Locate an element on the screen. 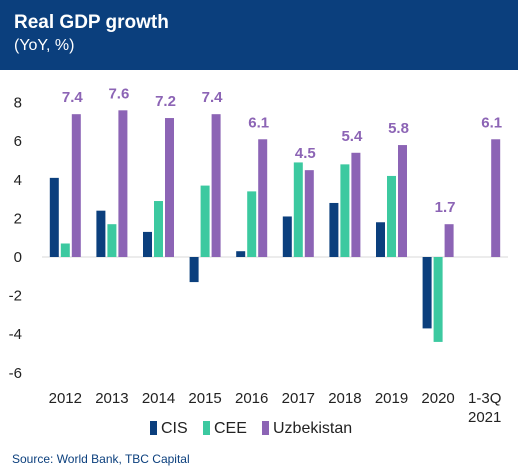 This screenshot has height=475, width=518. data-label-uzbekistan: 1.7 is located at coordinates (445, 207).